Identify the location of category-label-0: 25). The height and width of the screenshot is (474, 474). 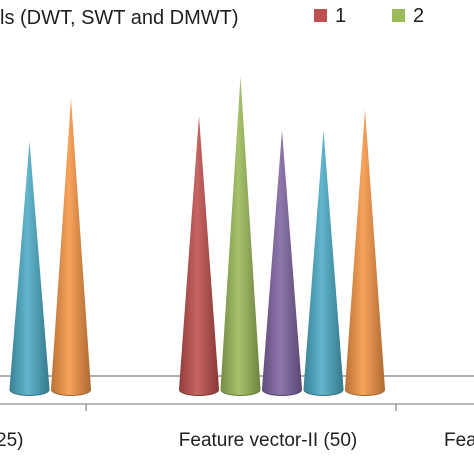
(11, 440).